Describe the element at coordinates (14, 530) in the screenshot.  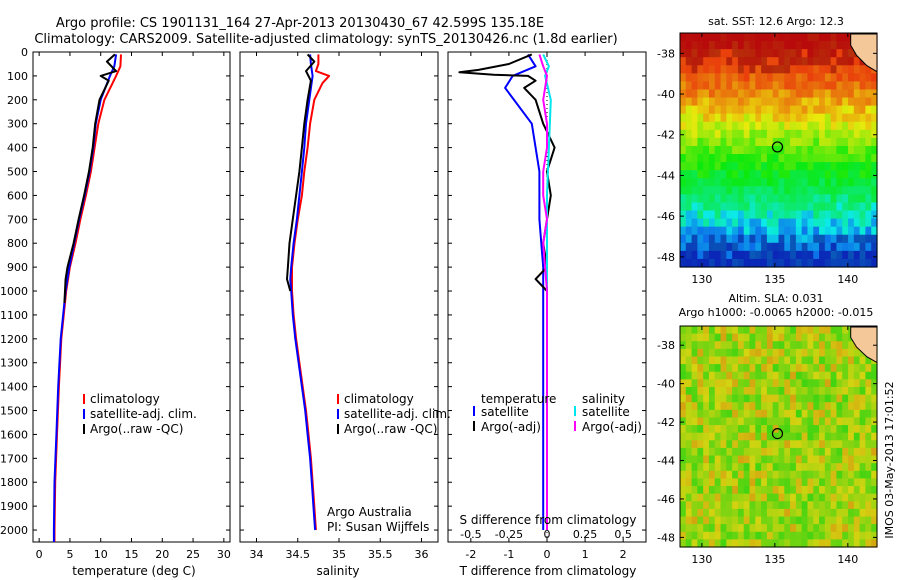
I see `y-tick-label: 2000` at that location.